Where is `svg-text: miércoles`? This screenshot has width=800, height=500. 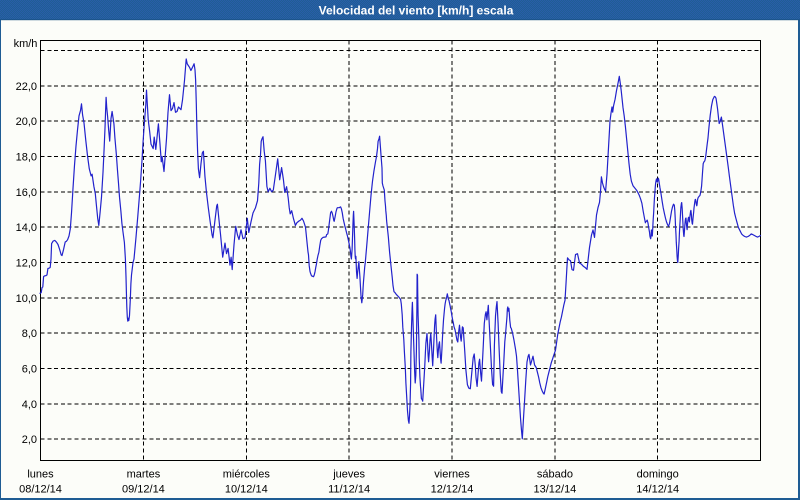
svg-text: miércoles is located at coordinates (247, 475).